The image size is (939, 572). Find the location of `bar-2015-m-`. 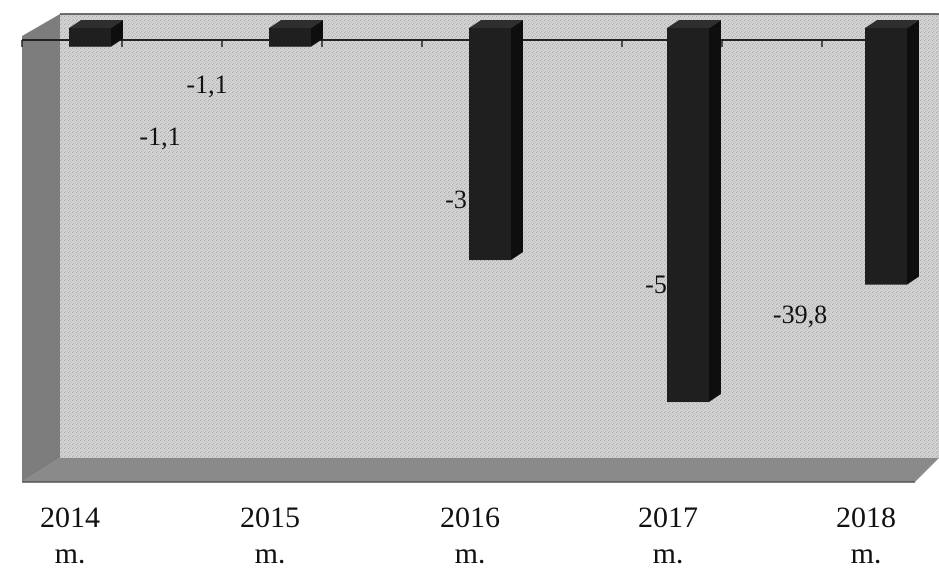

bar-2015-m- is located at coordinates (296, 33).